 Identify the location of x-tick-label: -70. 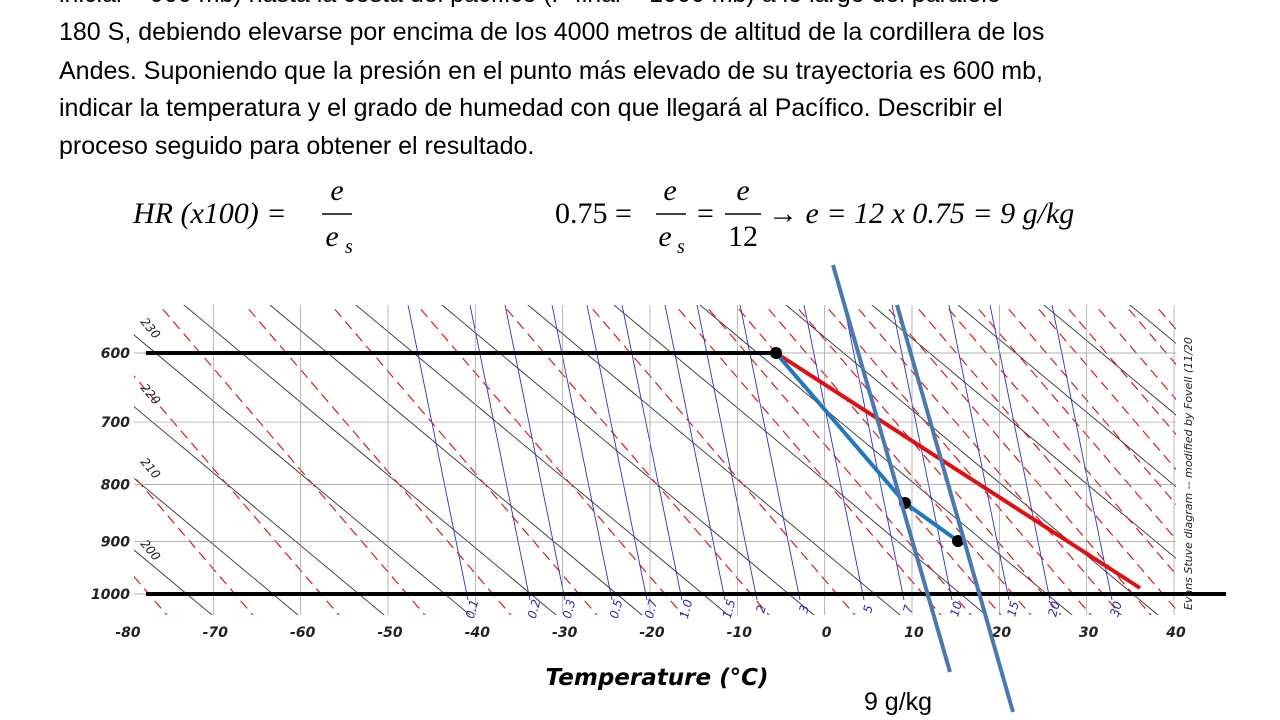
(216, 633).